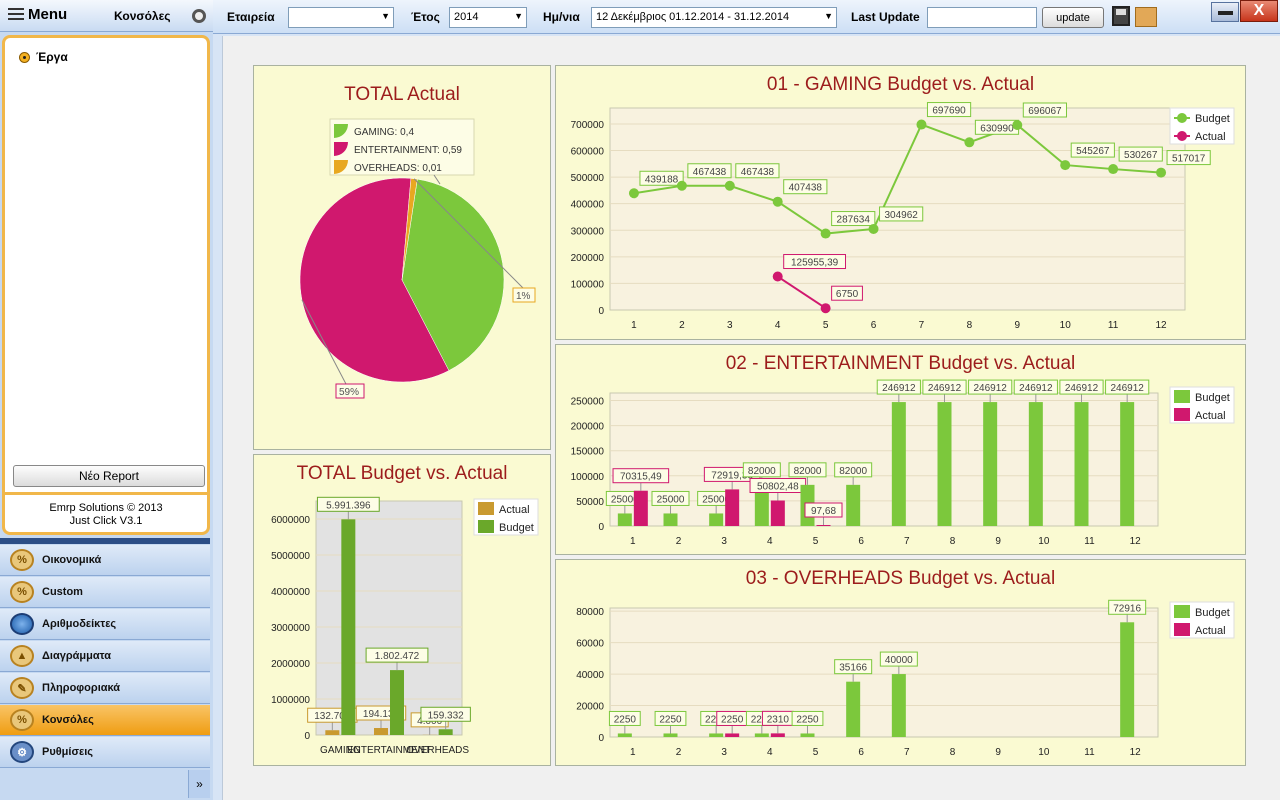 The image size is (1280, 800). I want to click on data-label: 72916, so click(1127, 608).